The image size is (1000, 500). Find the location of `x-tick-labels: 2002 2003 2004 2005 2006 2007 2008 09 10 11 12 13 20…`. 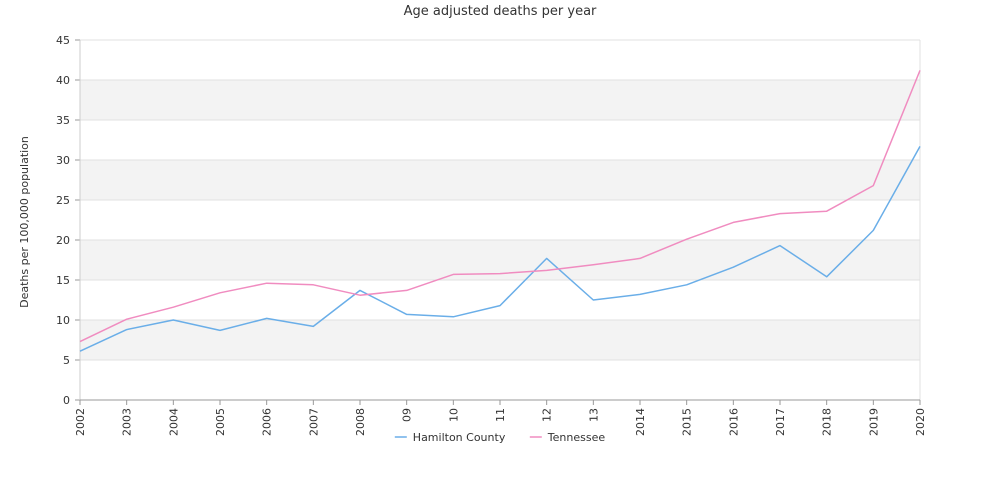

x-tick-labels: 2002 2003 2004 2005 2006 2007 2008 09 10 11 12 13 20… is located at coordinates (500, 422).